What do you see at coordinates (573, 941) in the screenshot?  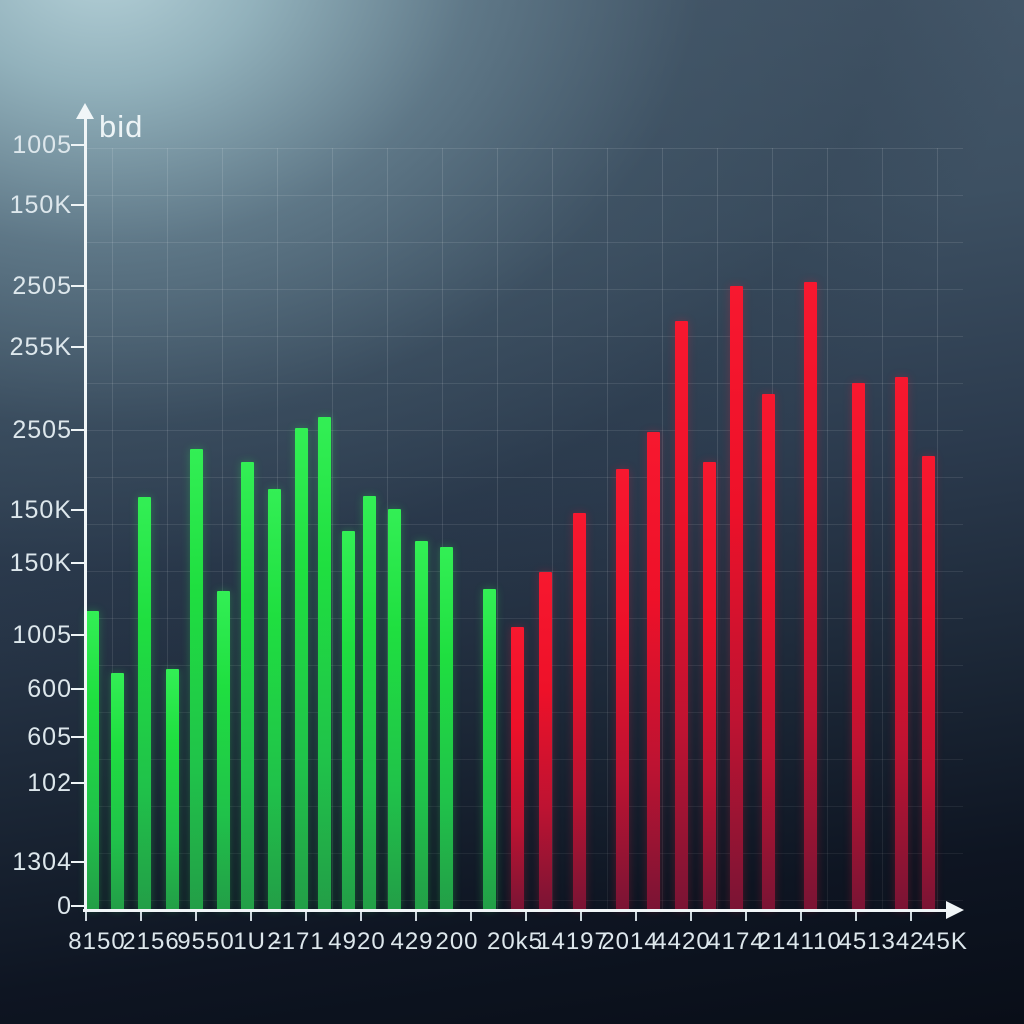 I see `x-axis-label: 14197` at bounding box center [573, 941].